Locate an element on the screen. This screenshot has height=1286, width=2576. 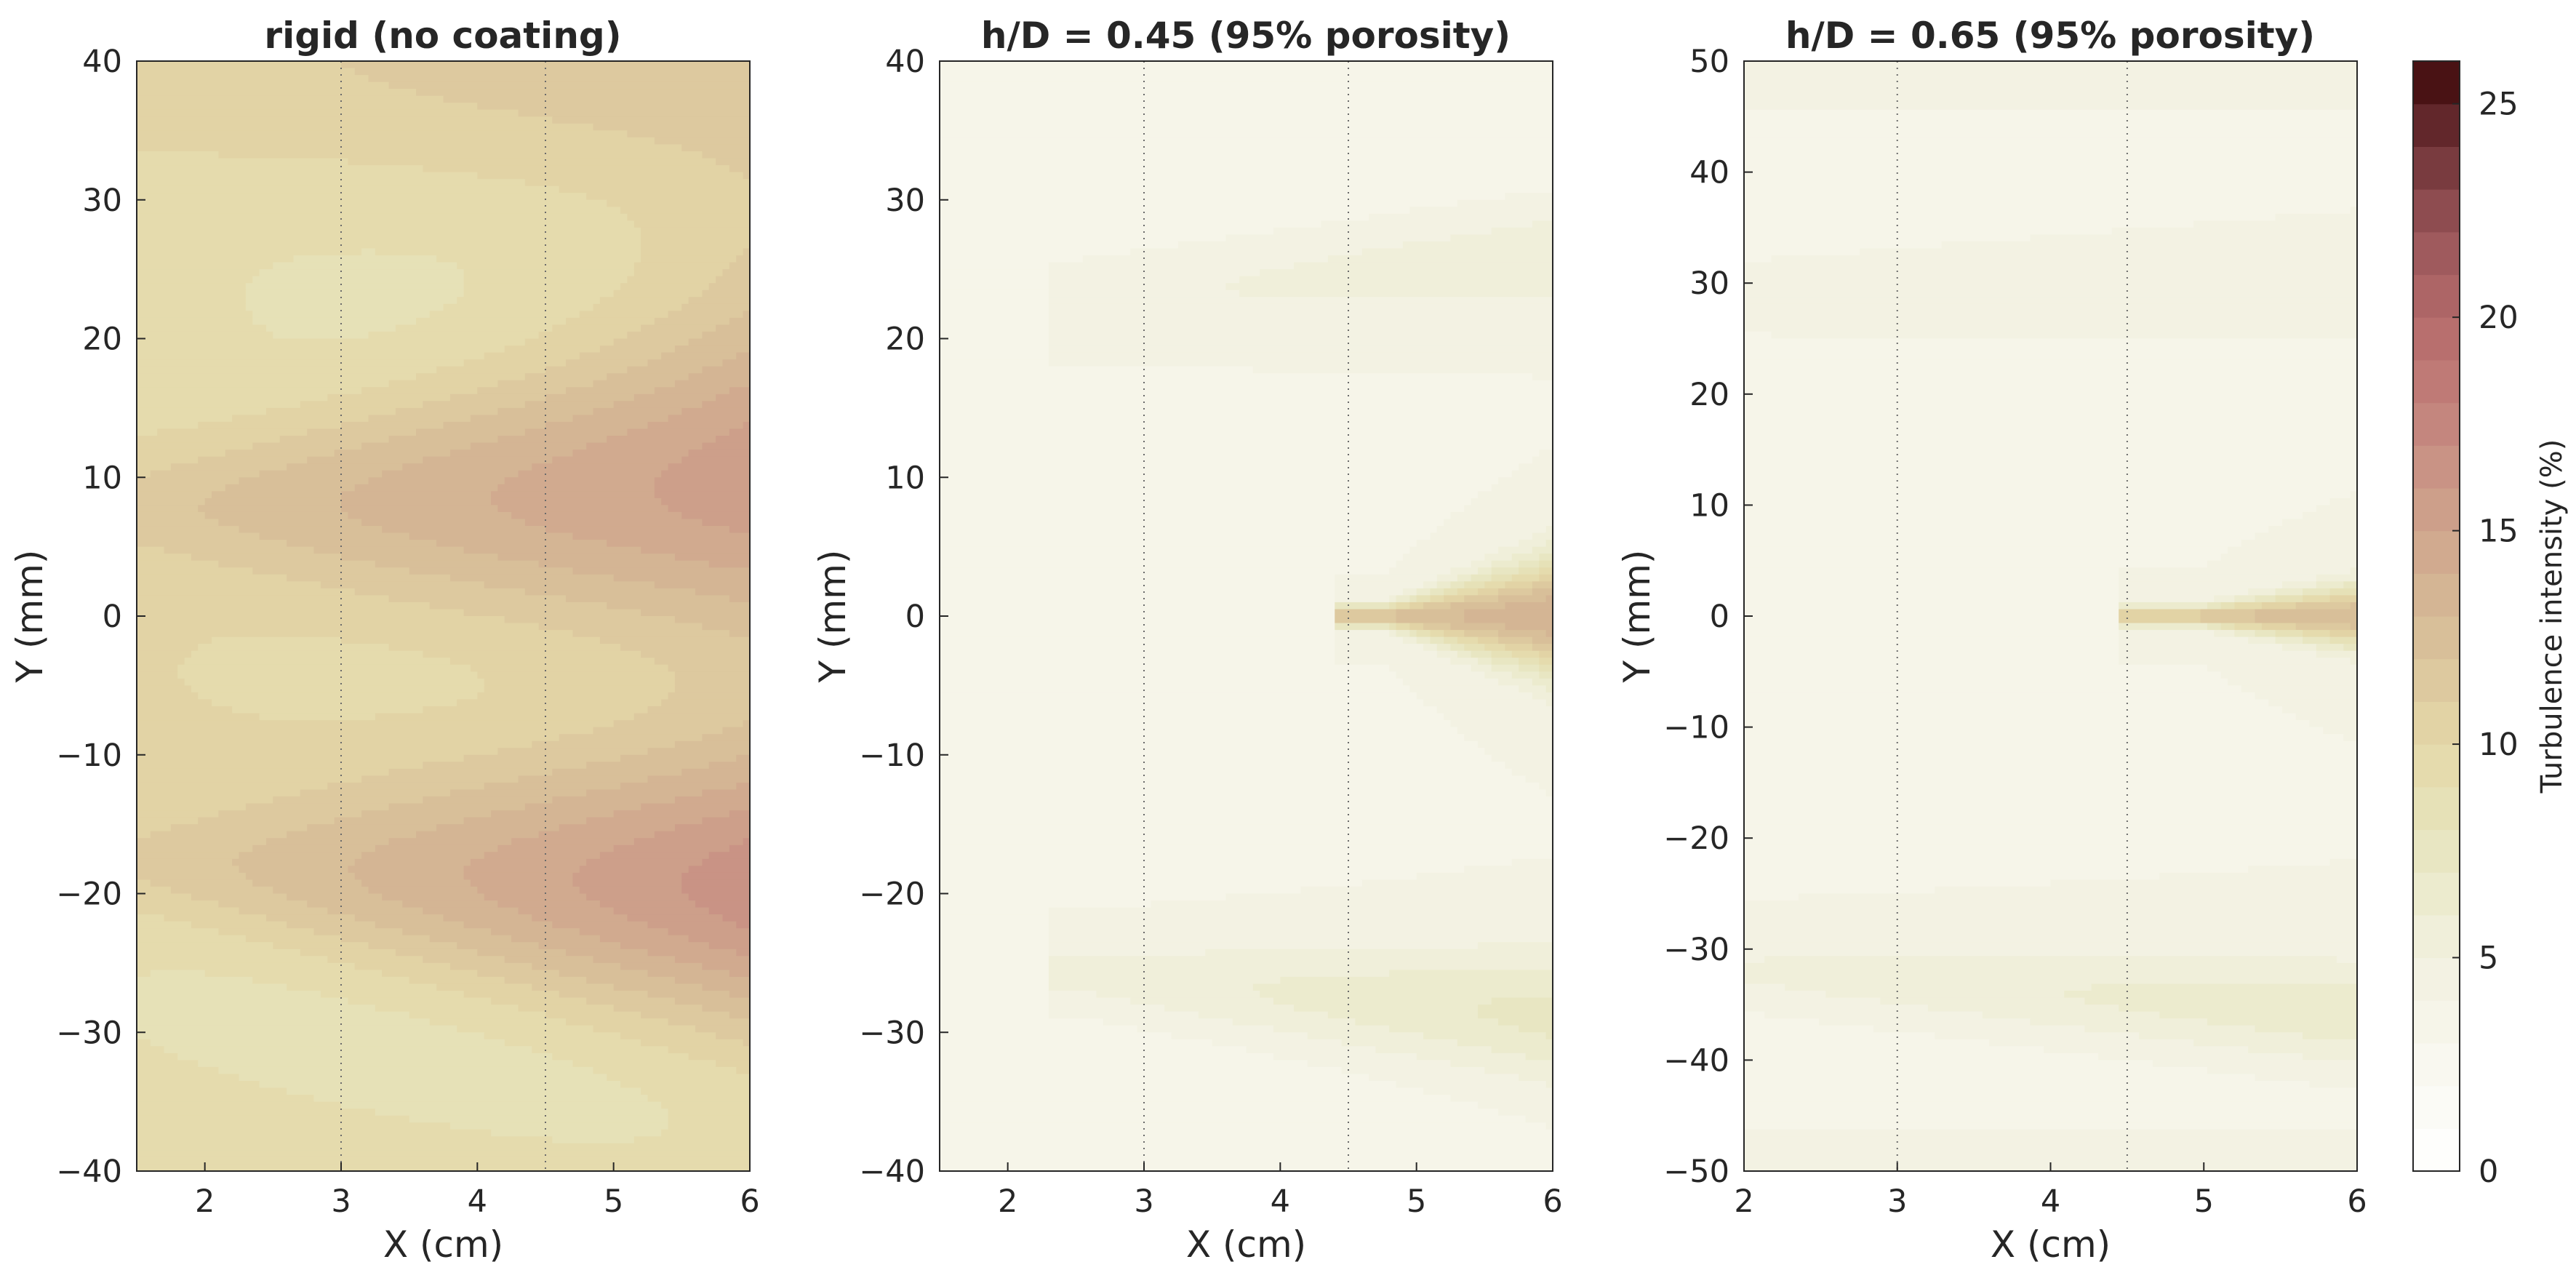
y-tick-label: 20 is located at coordinates (905, 340).